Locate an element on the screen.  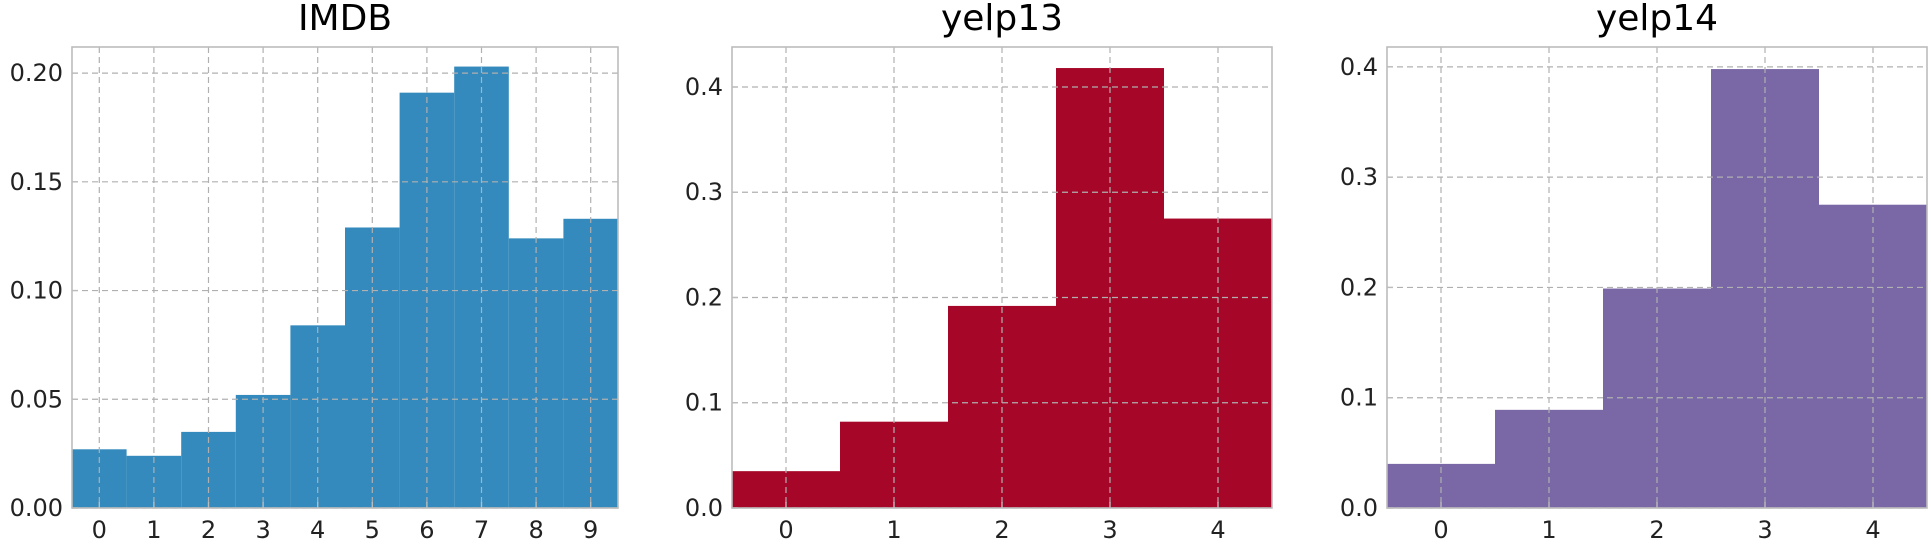
y-tick-label: 0.05 is located at coordinates (36, 399).